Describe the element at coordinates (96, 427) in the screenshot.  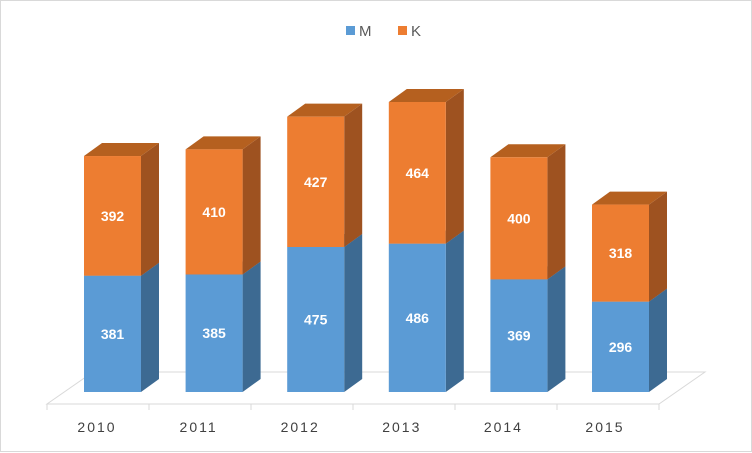
I see `x-tick-label-2010: 2010` at that location.